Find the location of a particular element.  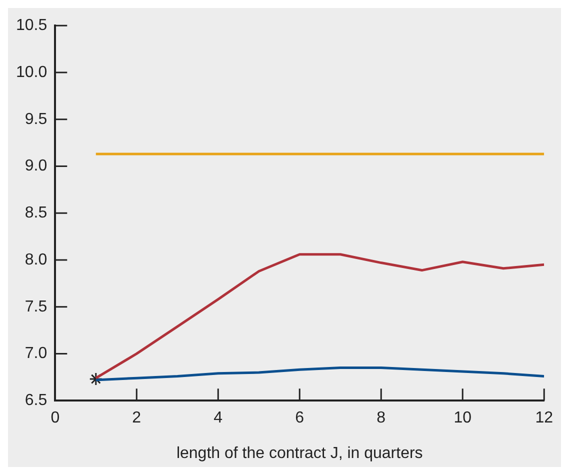

x-tick-label: 10 is located at coordinates (463, 418).